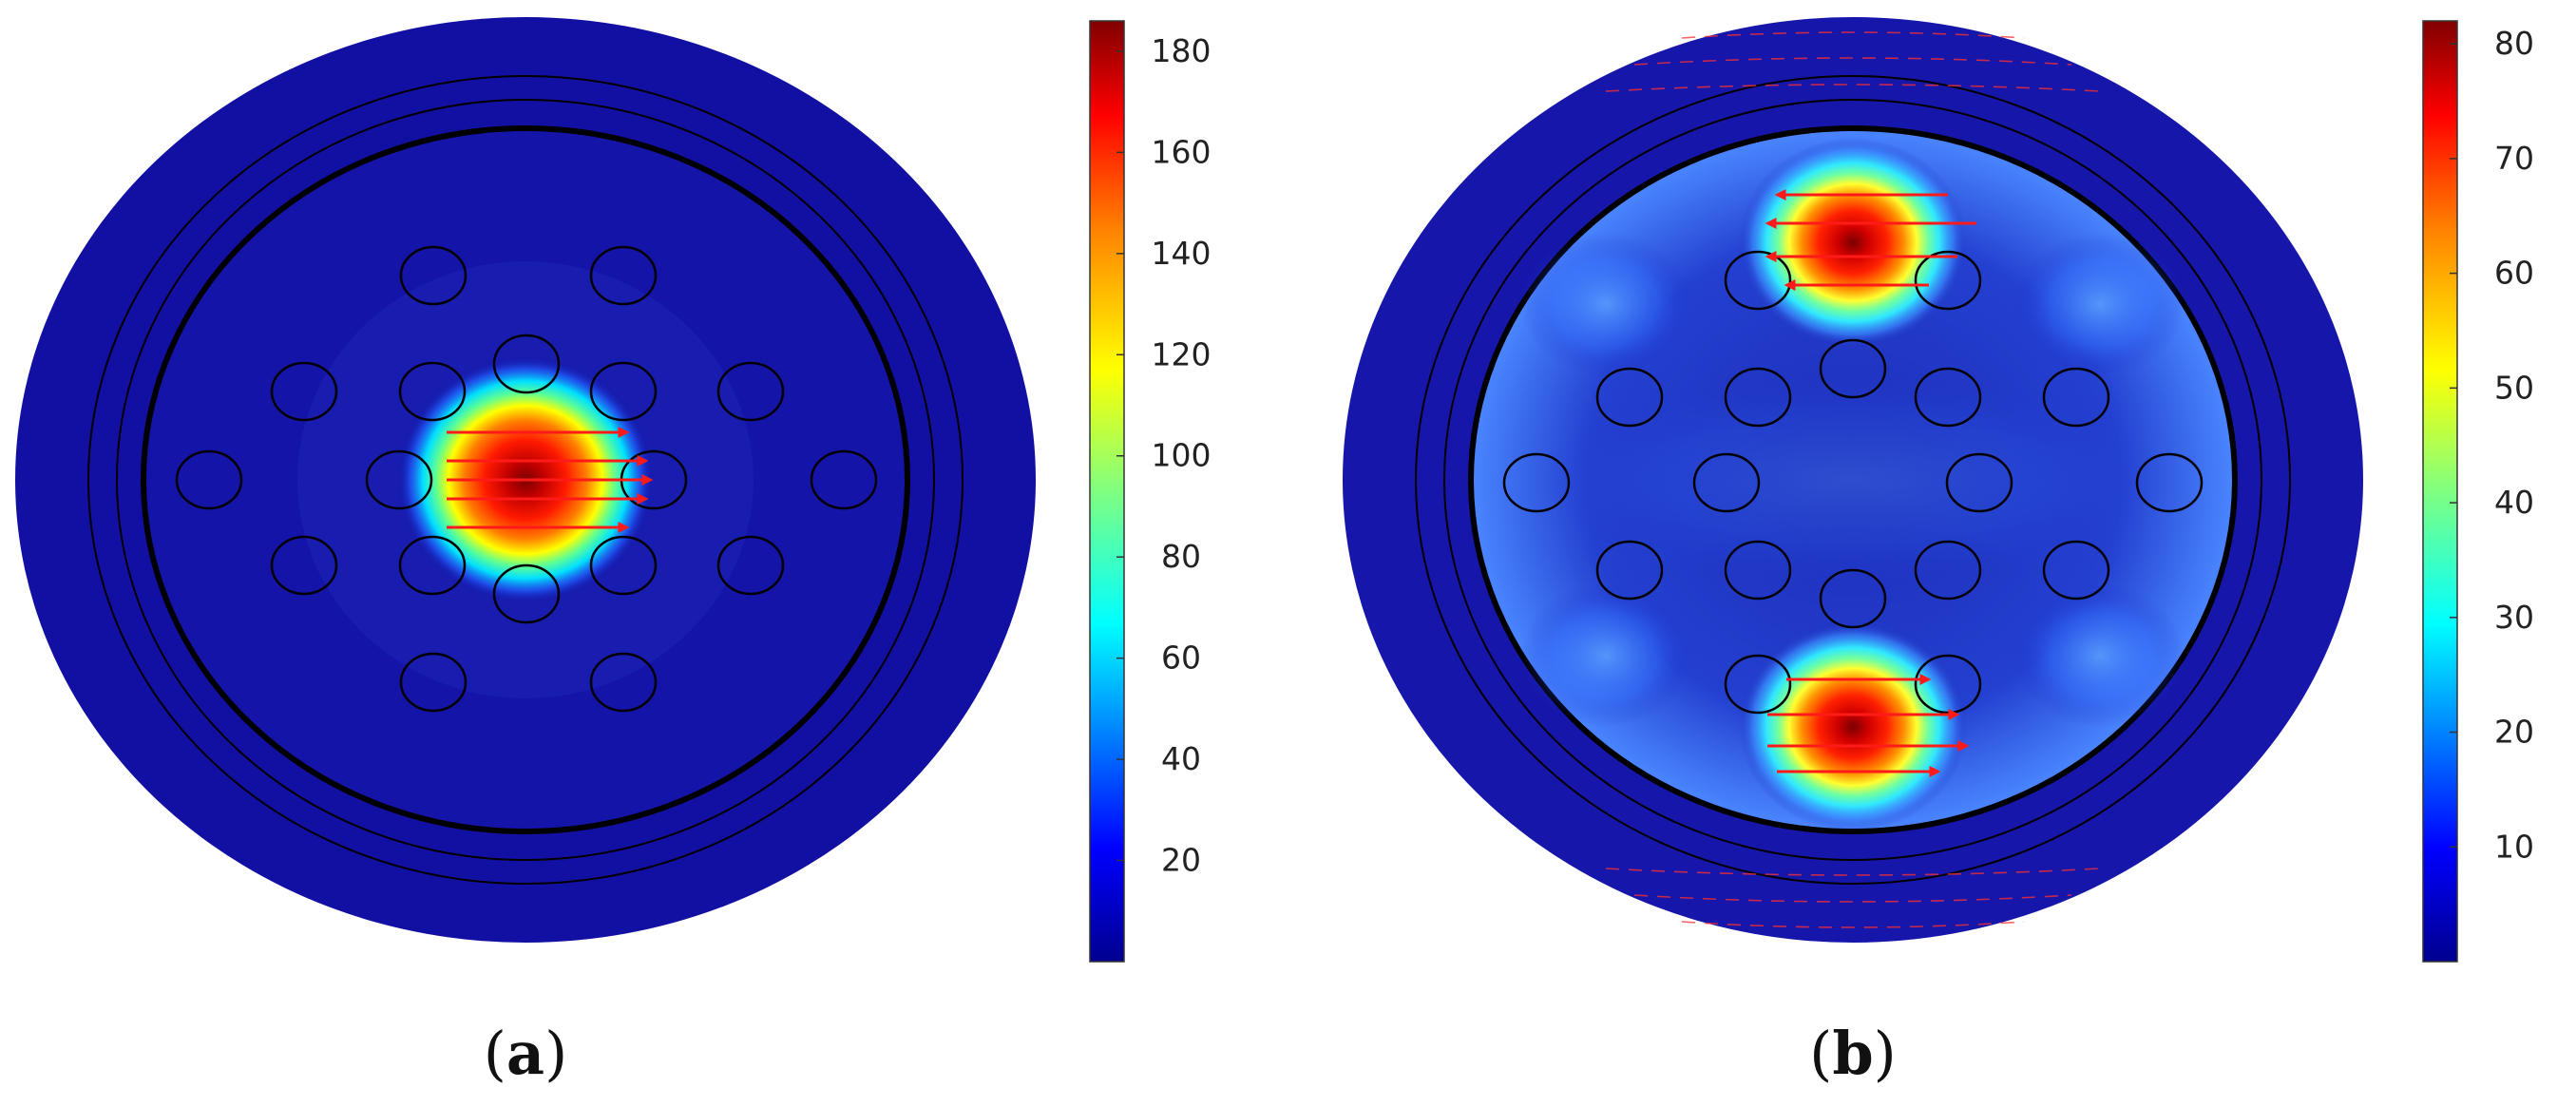 This screenshot has width=2576, height=1107. I want to click on colorbar-tick-label: 140, so click(1182, 253).